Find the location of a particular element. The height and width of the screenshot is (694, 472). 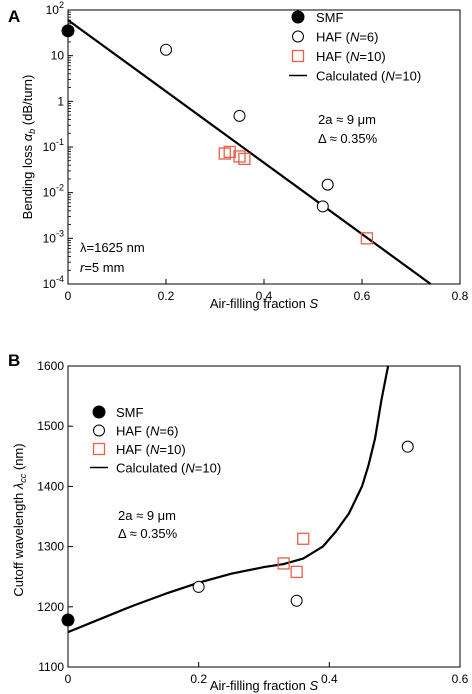

panel-b-legend-label-2: HAF (N=10) is located at coordinates (151, 449).